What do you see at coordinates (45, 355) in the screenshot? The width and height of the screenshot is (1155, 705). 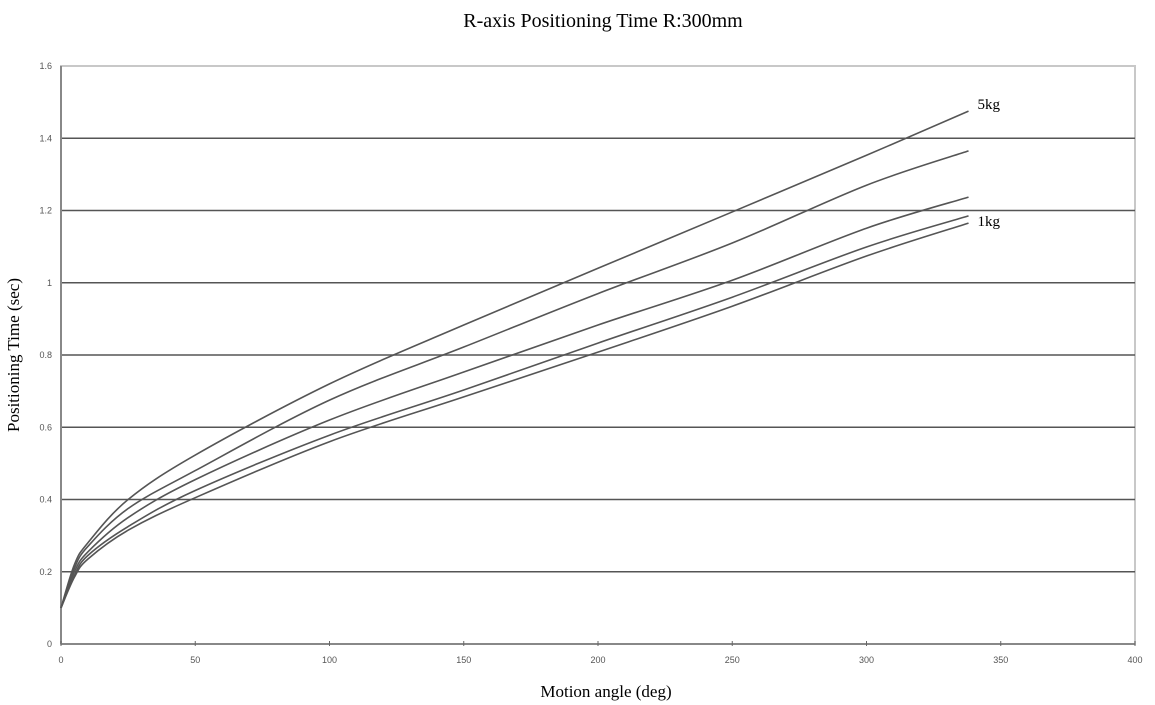 I see `y-tick-label: 0.8` at bounding box center [45, 355].